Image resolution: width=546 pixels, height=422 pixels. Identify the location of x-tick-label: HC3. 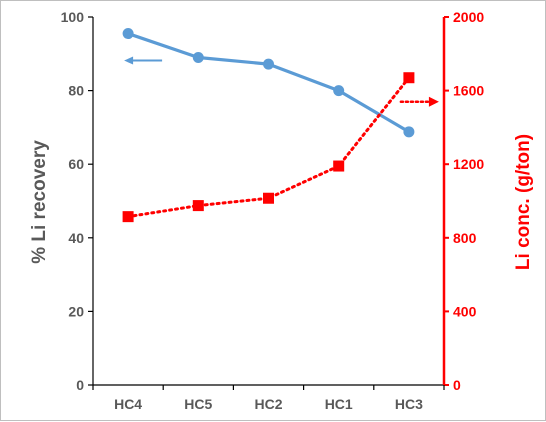
(409, 404).